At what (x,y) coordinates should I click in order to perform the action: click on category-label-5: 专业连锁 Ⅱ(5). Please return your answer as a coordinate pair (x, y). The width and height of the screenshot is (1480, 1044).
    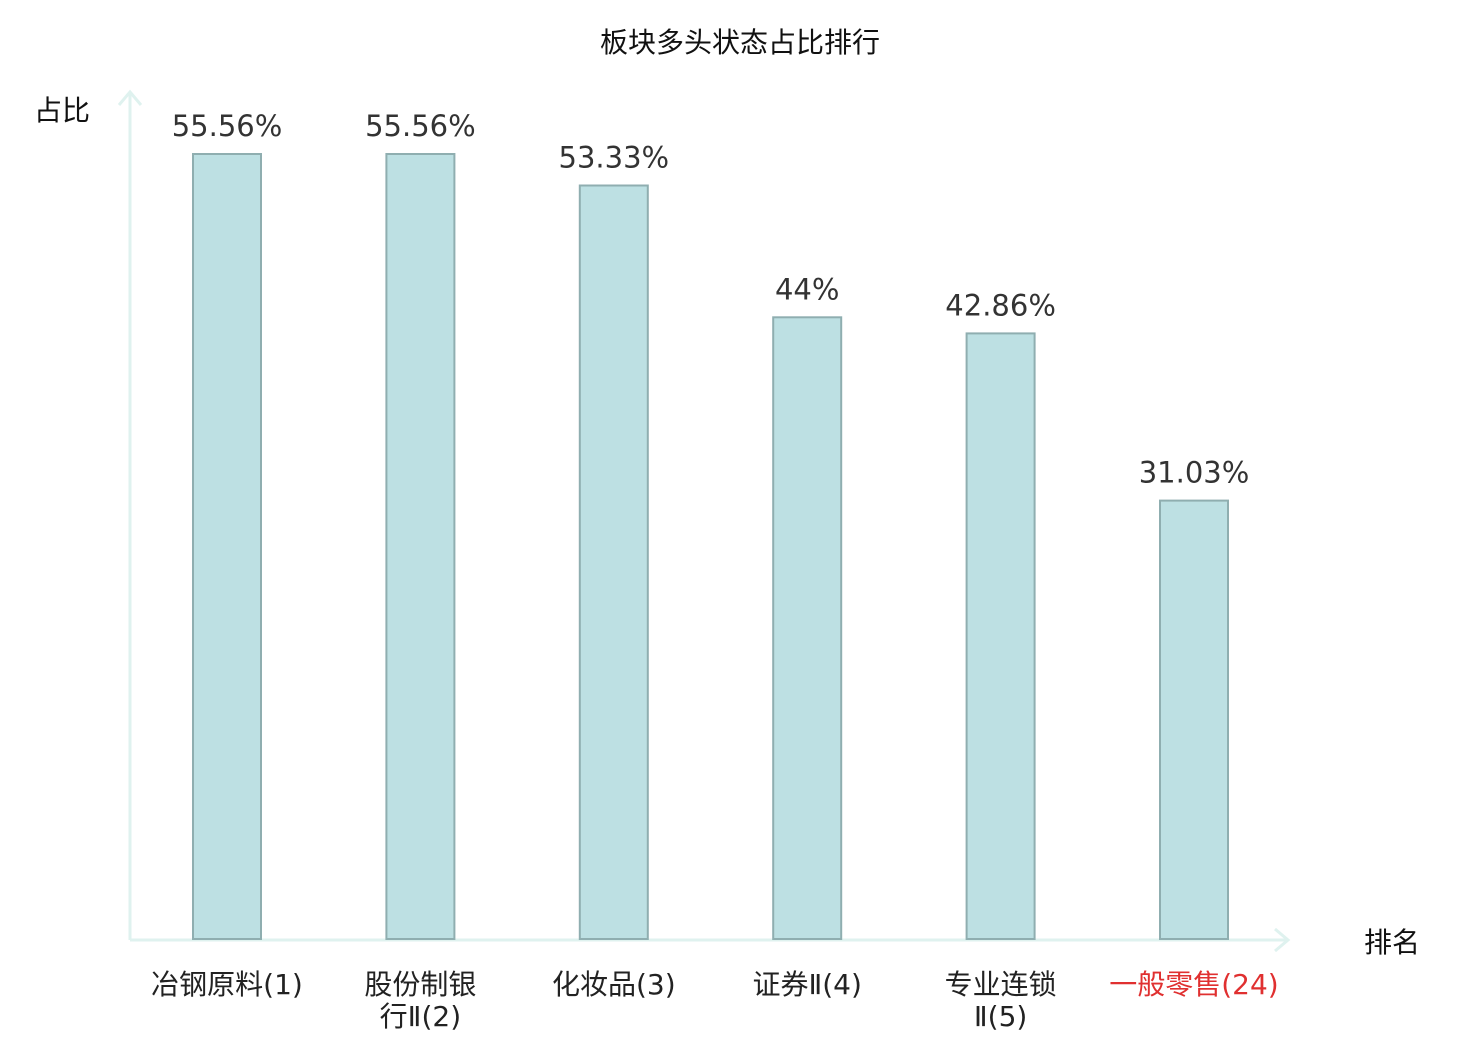
    Looking at the image, I should click on (1001, 1000).